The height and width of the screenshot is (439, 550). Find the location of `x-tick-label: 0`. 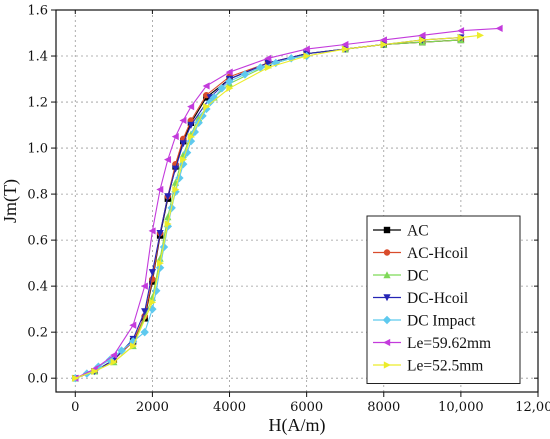

x-tick-label: 0 is located at coordinates (75, 407).